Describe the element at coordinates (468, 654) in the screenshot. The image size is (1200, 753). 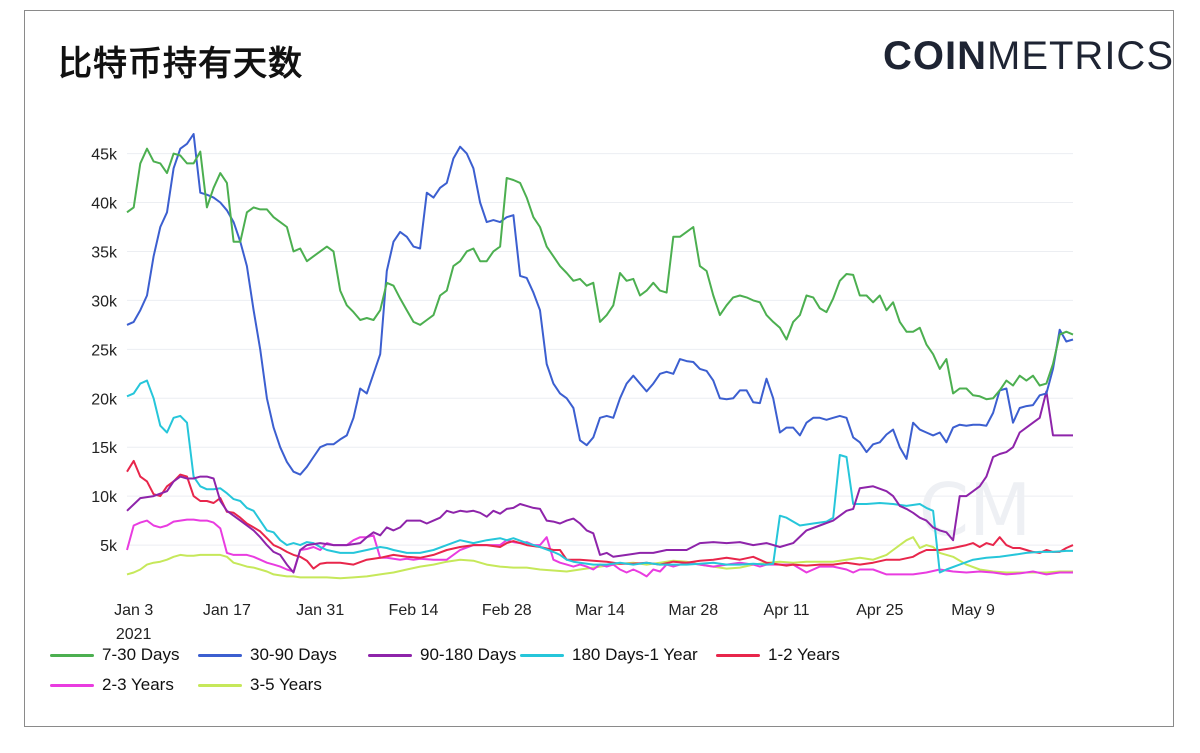
I see `legend-label: 90-180 Days` at that location.